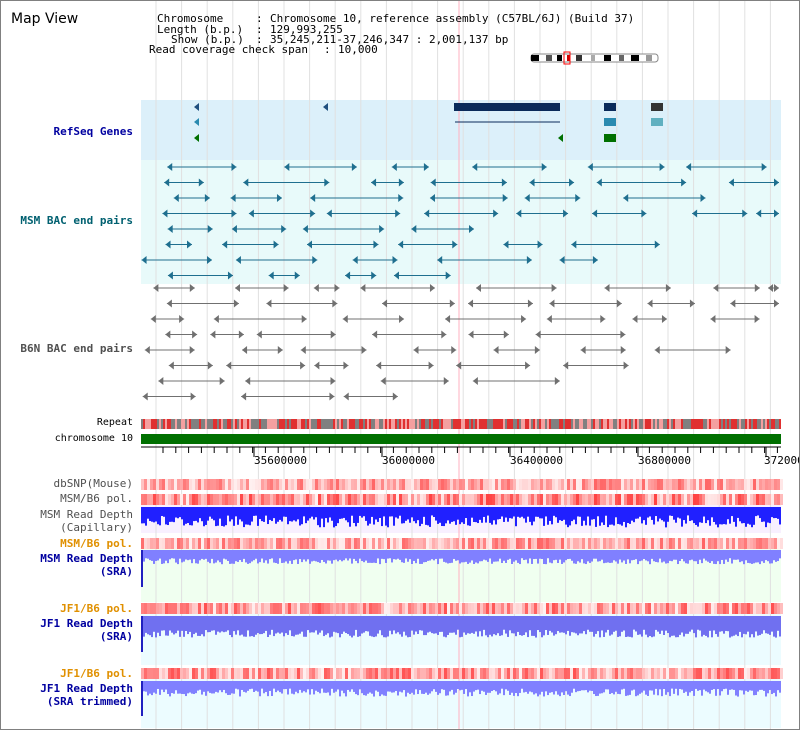 Image resolution: width=800 pixels, height=730 pixels. What do you see at coordinates (86, 514) in the screenshot?
I see `label-line: MSM Read Depth` at bounding box center [86, 514].